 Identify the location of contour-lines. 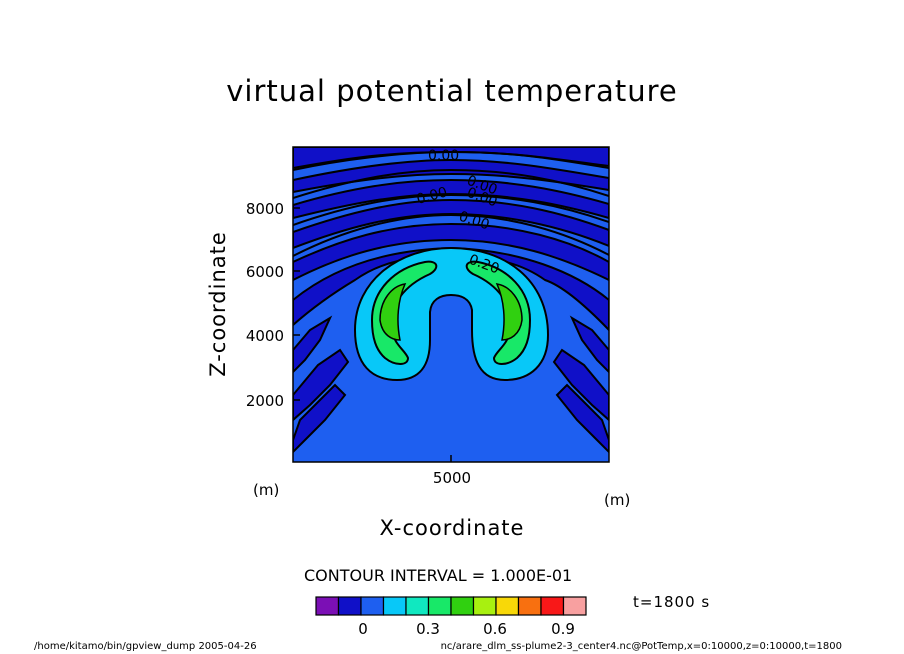
(451, 203).